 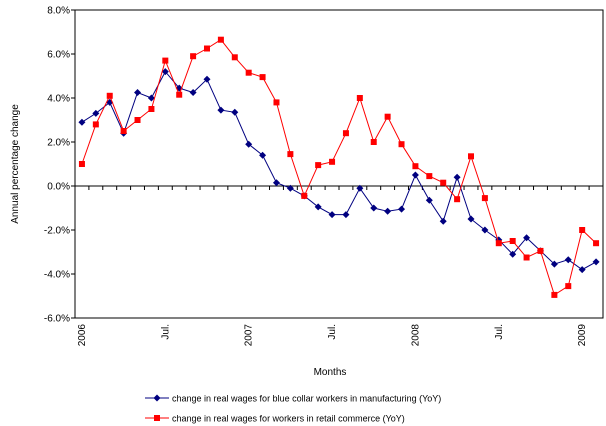 I want to click on x-tick-label: 2008, so click(x=415, y=335).